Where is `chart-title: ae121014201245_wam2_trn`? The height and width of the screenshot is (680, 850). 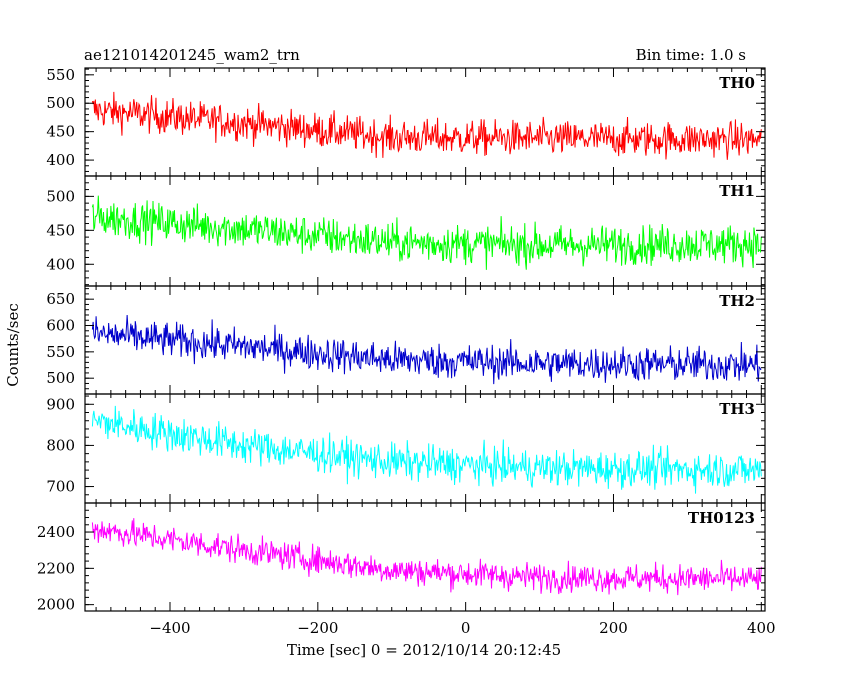 chart-title: ae121014201245_wam2_trn is located at coordinates (192, 55).